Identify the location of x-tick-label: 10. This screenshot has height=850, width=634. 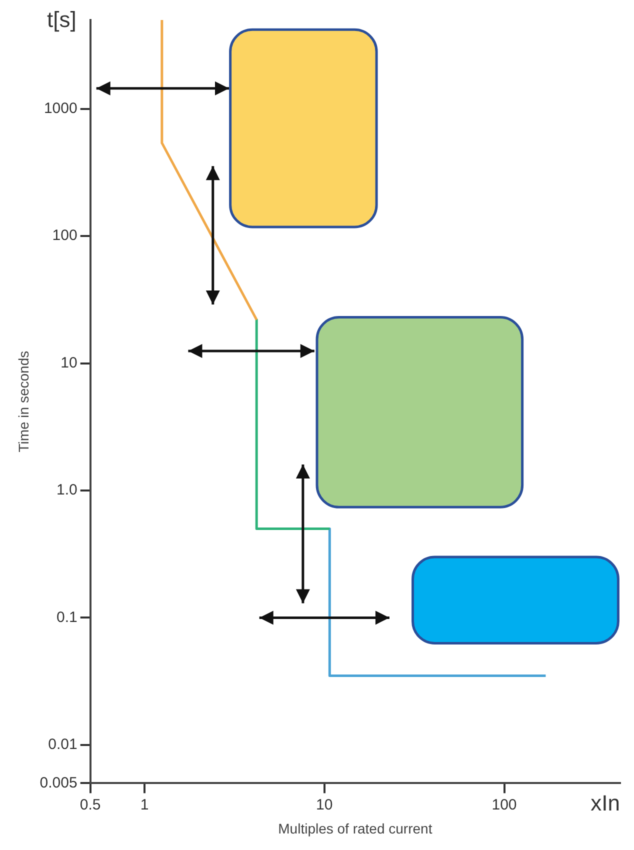
(324, 805).